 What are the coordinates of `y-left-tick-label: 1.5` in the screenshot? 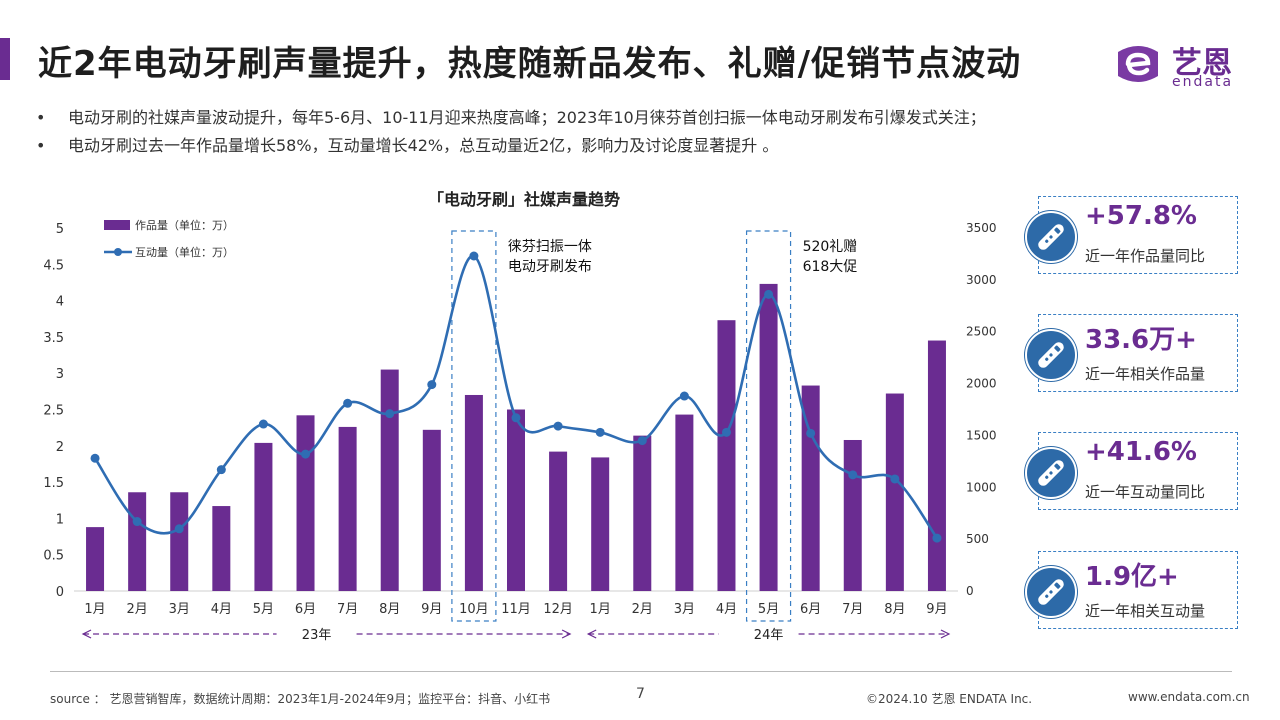 It's located at (53, 483).